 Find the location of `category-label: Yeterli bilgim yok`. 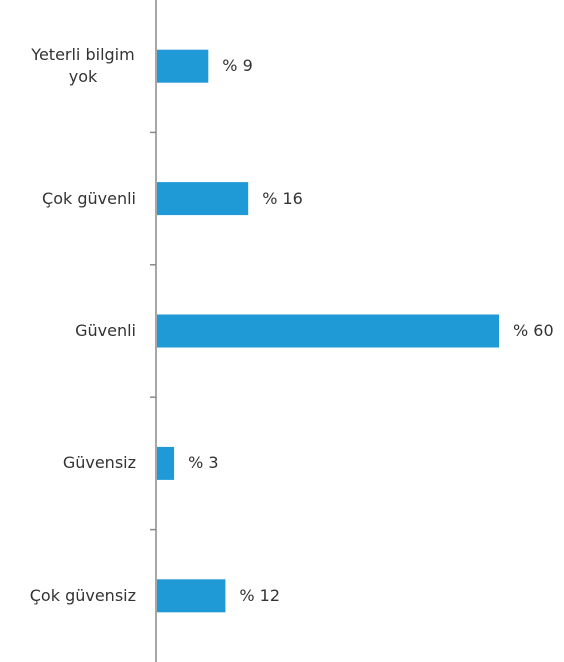

category-label: Yeterli bilgim yok is located at coordinates (83, 66).